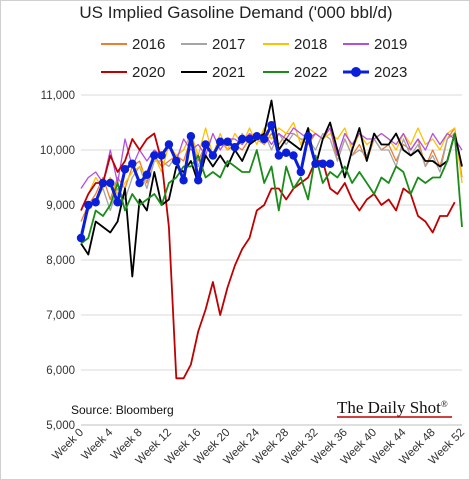 Image resolution: width=470 pixels, height=480 pixels. I want to click on y-tick-label: 6,000, so click(60, 371).